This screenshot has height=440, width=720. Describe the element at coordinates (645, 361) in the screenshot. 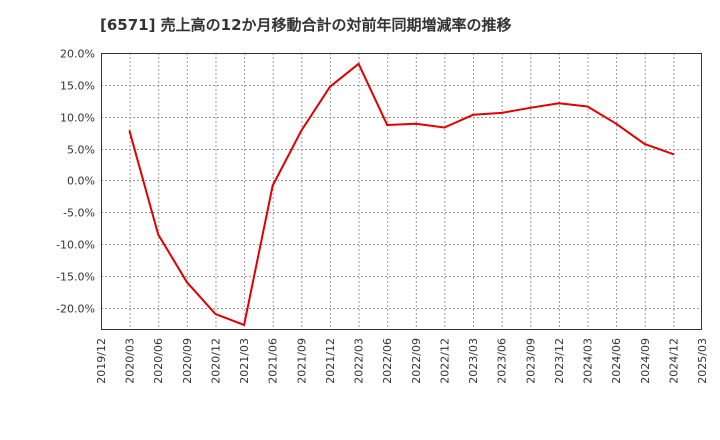

I see `x-tick-label: 2024/09` at that location.